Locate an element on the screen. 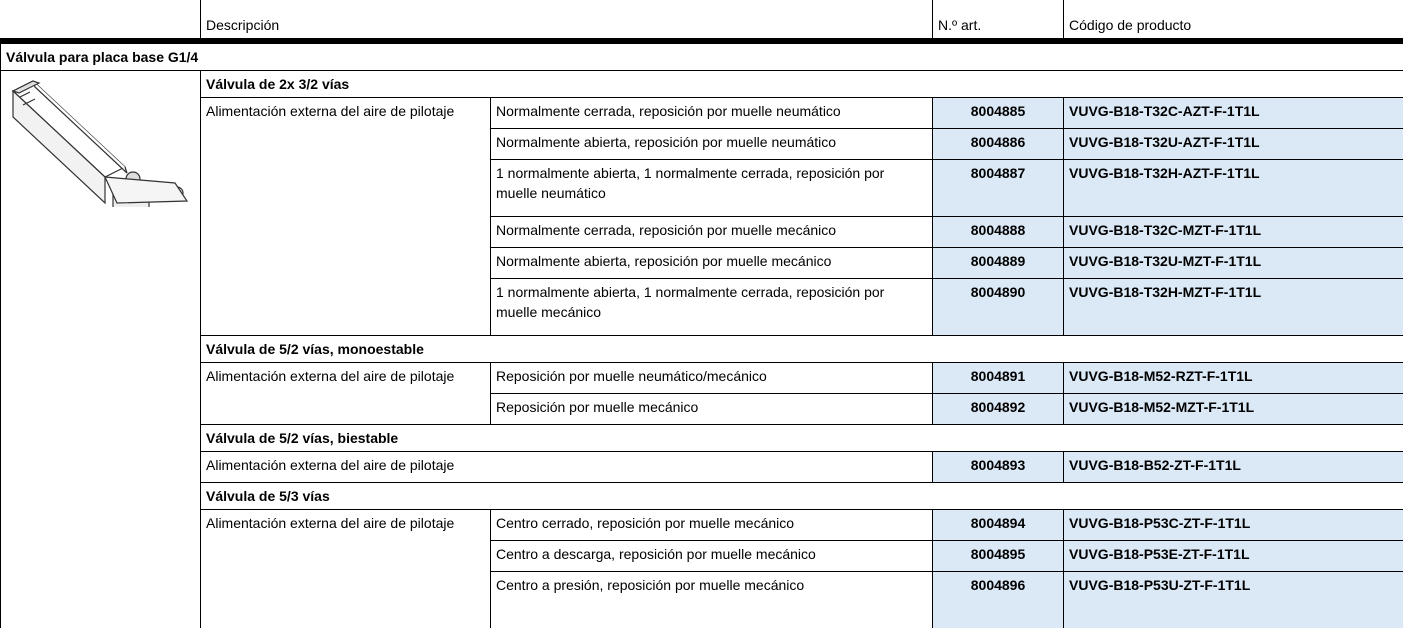 This screenshot has height=628, width=1403. header-cell is located at coordinates (100, 22).